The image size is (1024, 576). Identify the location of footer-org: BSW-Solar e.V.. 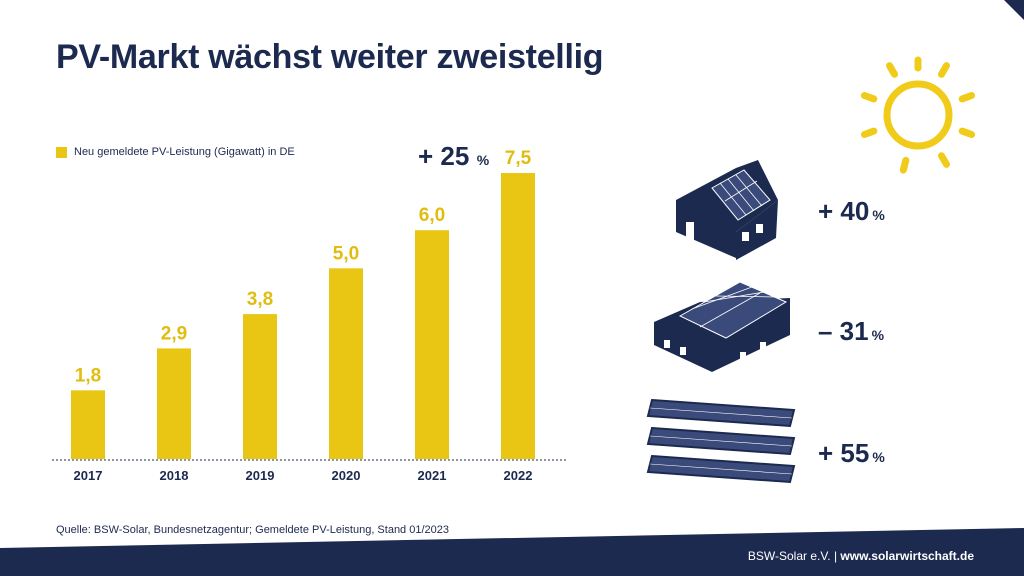
(789, 556).